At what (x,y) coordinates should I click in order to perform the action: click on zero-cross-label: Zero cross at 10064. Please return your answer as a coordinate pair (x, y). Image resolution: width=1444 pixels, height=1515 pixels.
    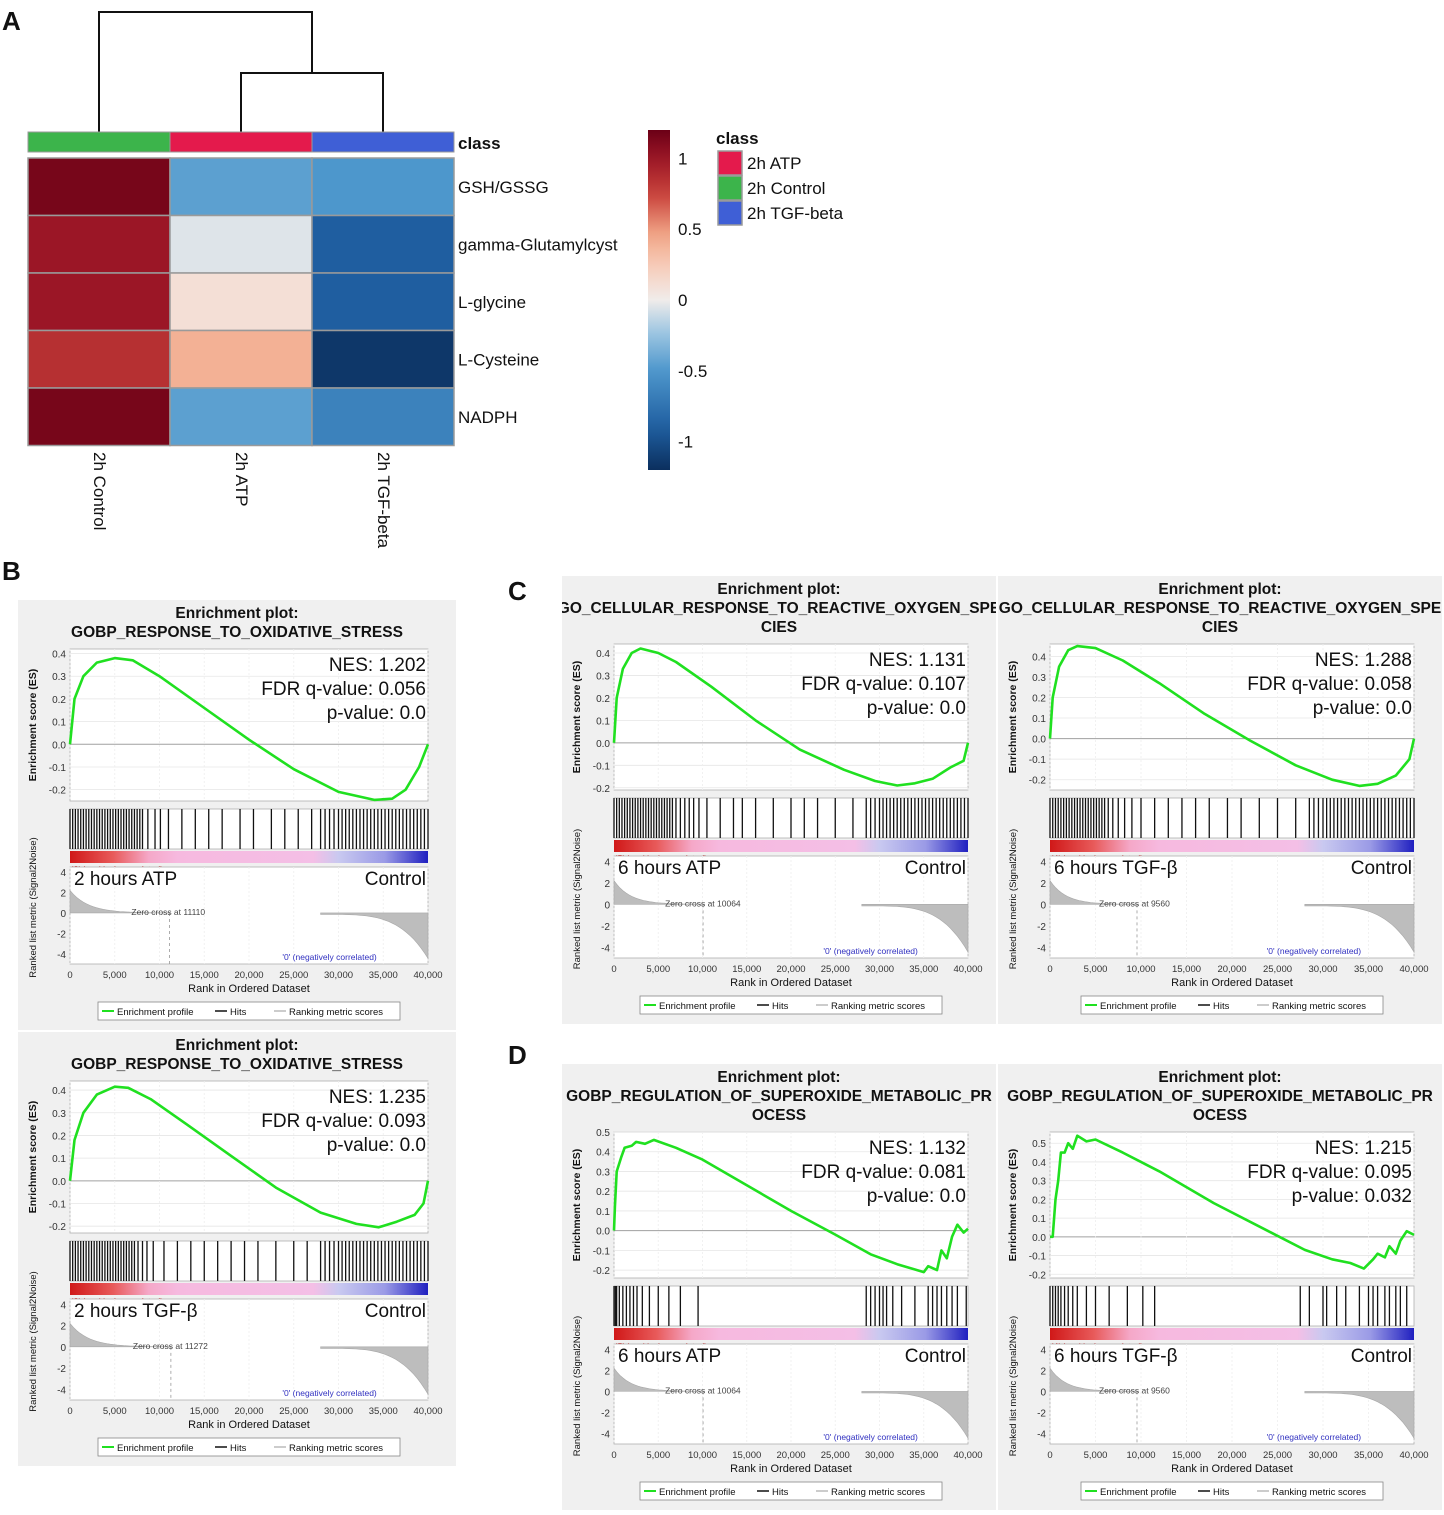
    Looking at the image, I should click on (703, 1390).